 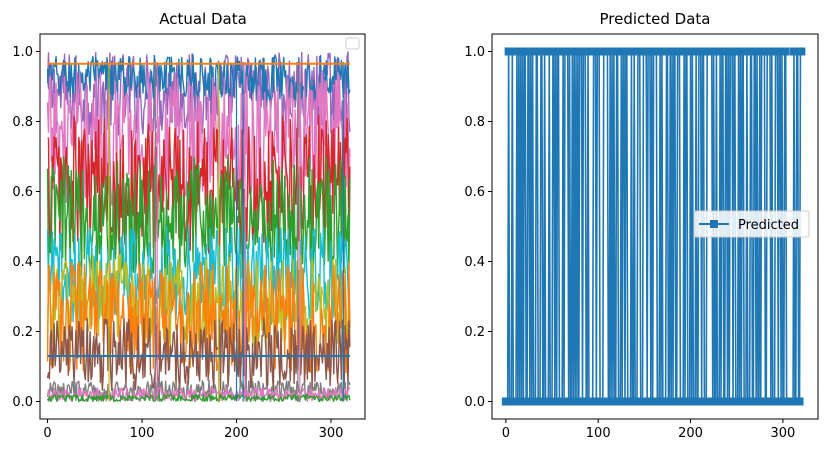 What do you see at coordinates (768, 225) in the screenshot?
I see `legend-label: Predicted` at bounding box center [768, 225].